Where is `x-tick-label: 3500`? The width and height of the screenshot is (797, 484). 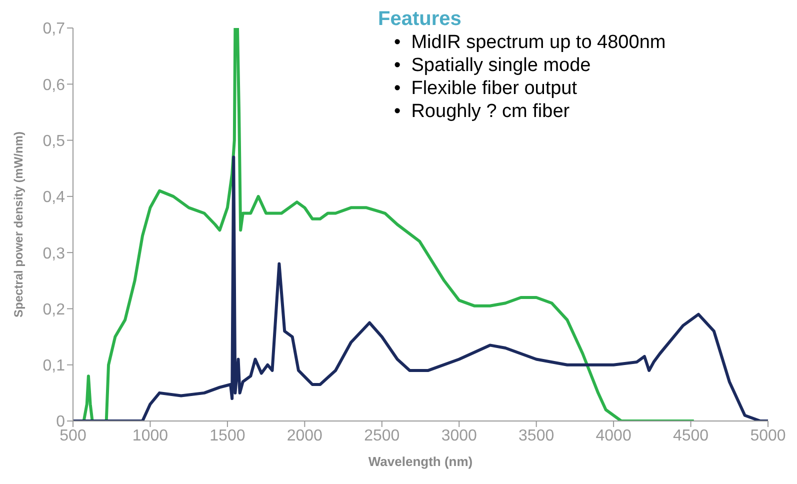 x-tick-label: 3500 is located at coordinates (536, 435).